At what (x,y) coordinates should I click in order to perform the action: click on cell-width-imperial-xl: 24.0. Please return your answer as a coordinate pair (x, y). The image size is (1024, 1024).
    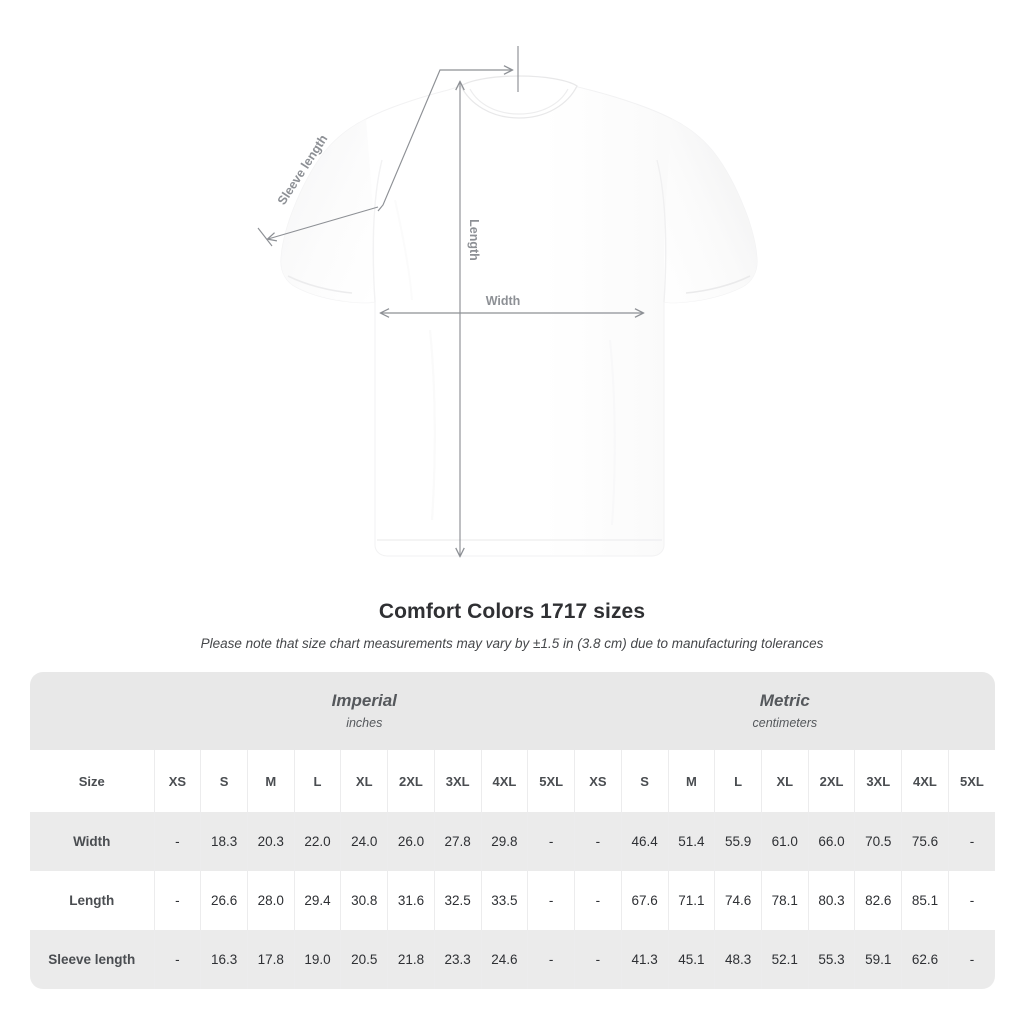
    Looking at the image, I should click on (364, 841).